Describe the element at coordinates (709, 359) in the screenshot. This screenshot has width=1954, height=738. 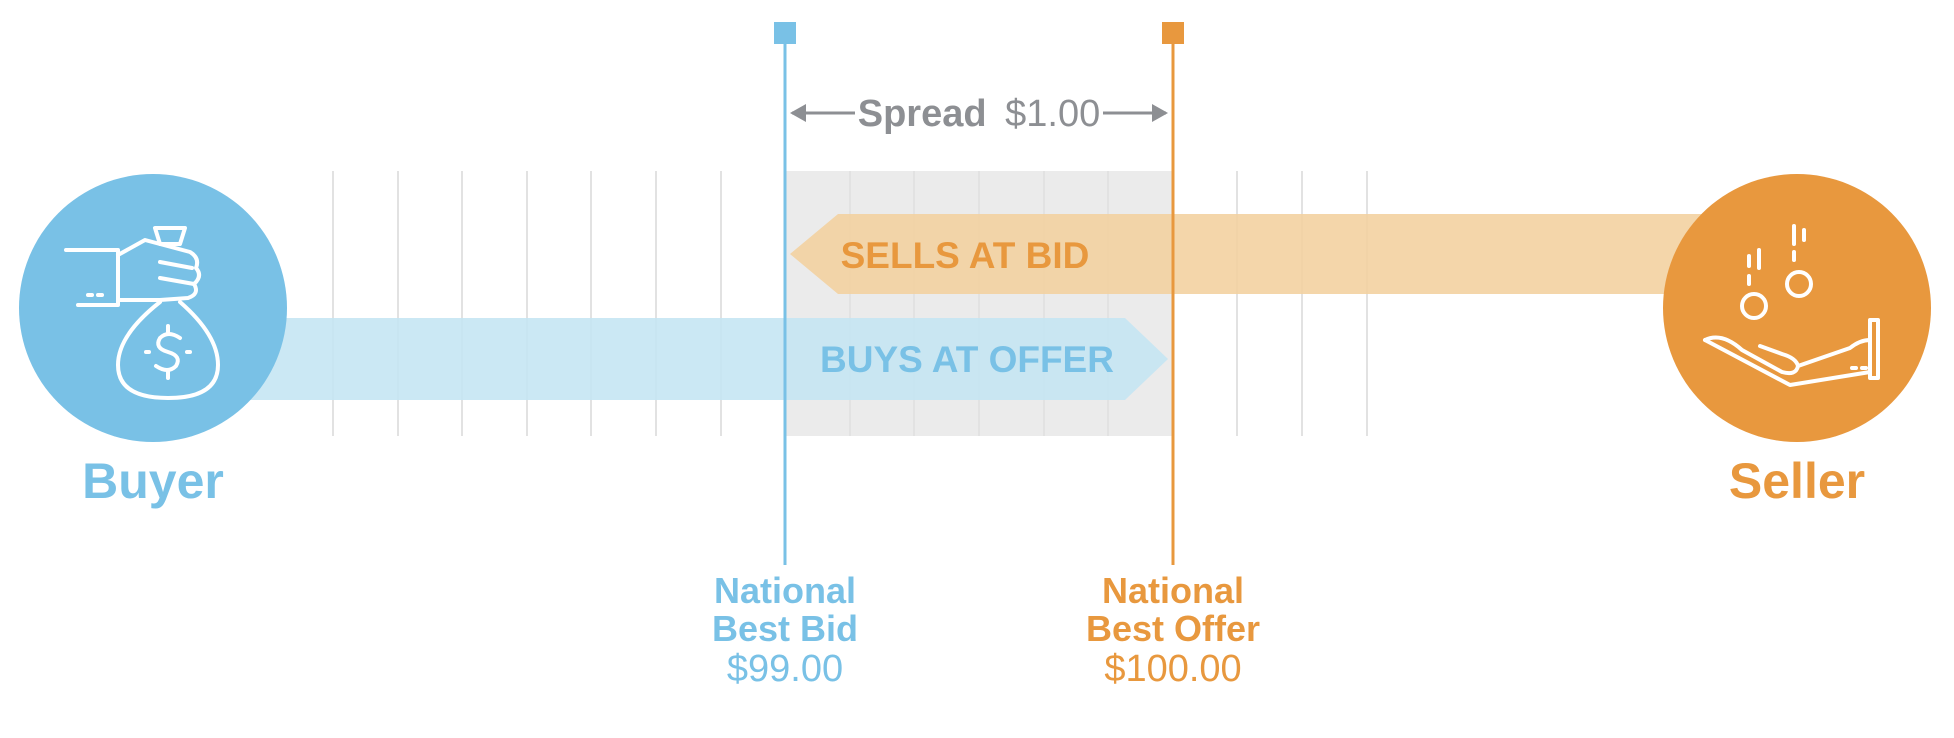
I see `buys-at-offer-arrow` at that location.